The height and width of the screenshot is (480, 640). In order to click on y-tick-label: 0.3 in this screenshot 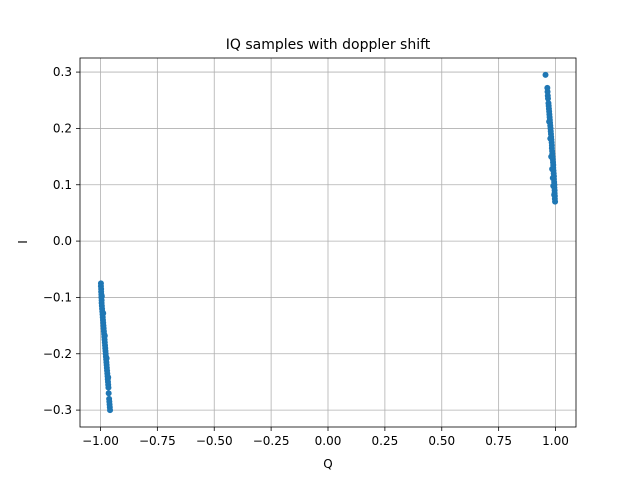, I will do `click(62, 72)`.